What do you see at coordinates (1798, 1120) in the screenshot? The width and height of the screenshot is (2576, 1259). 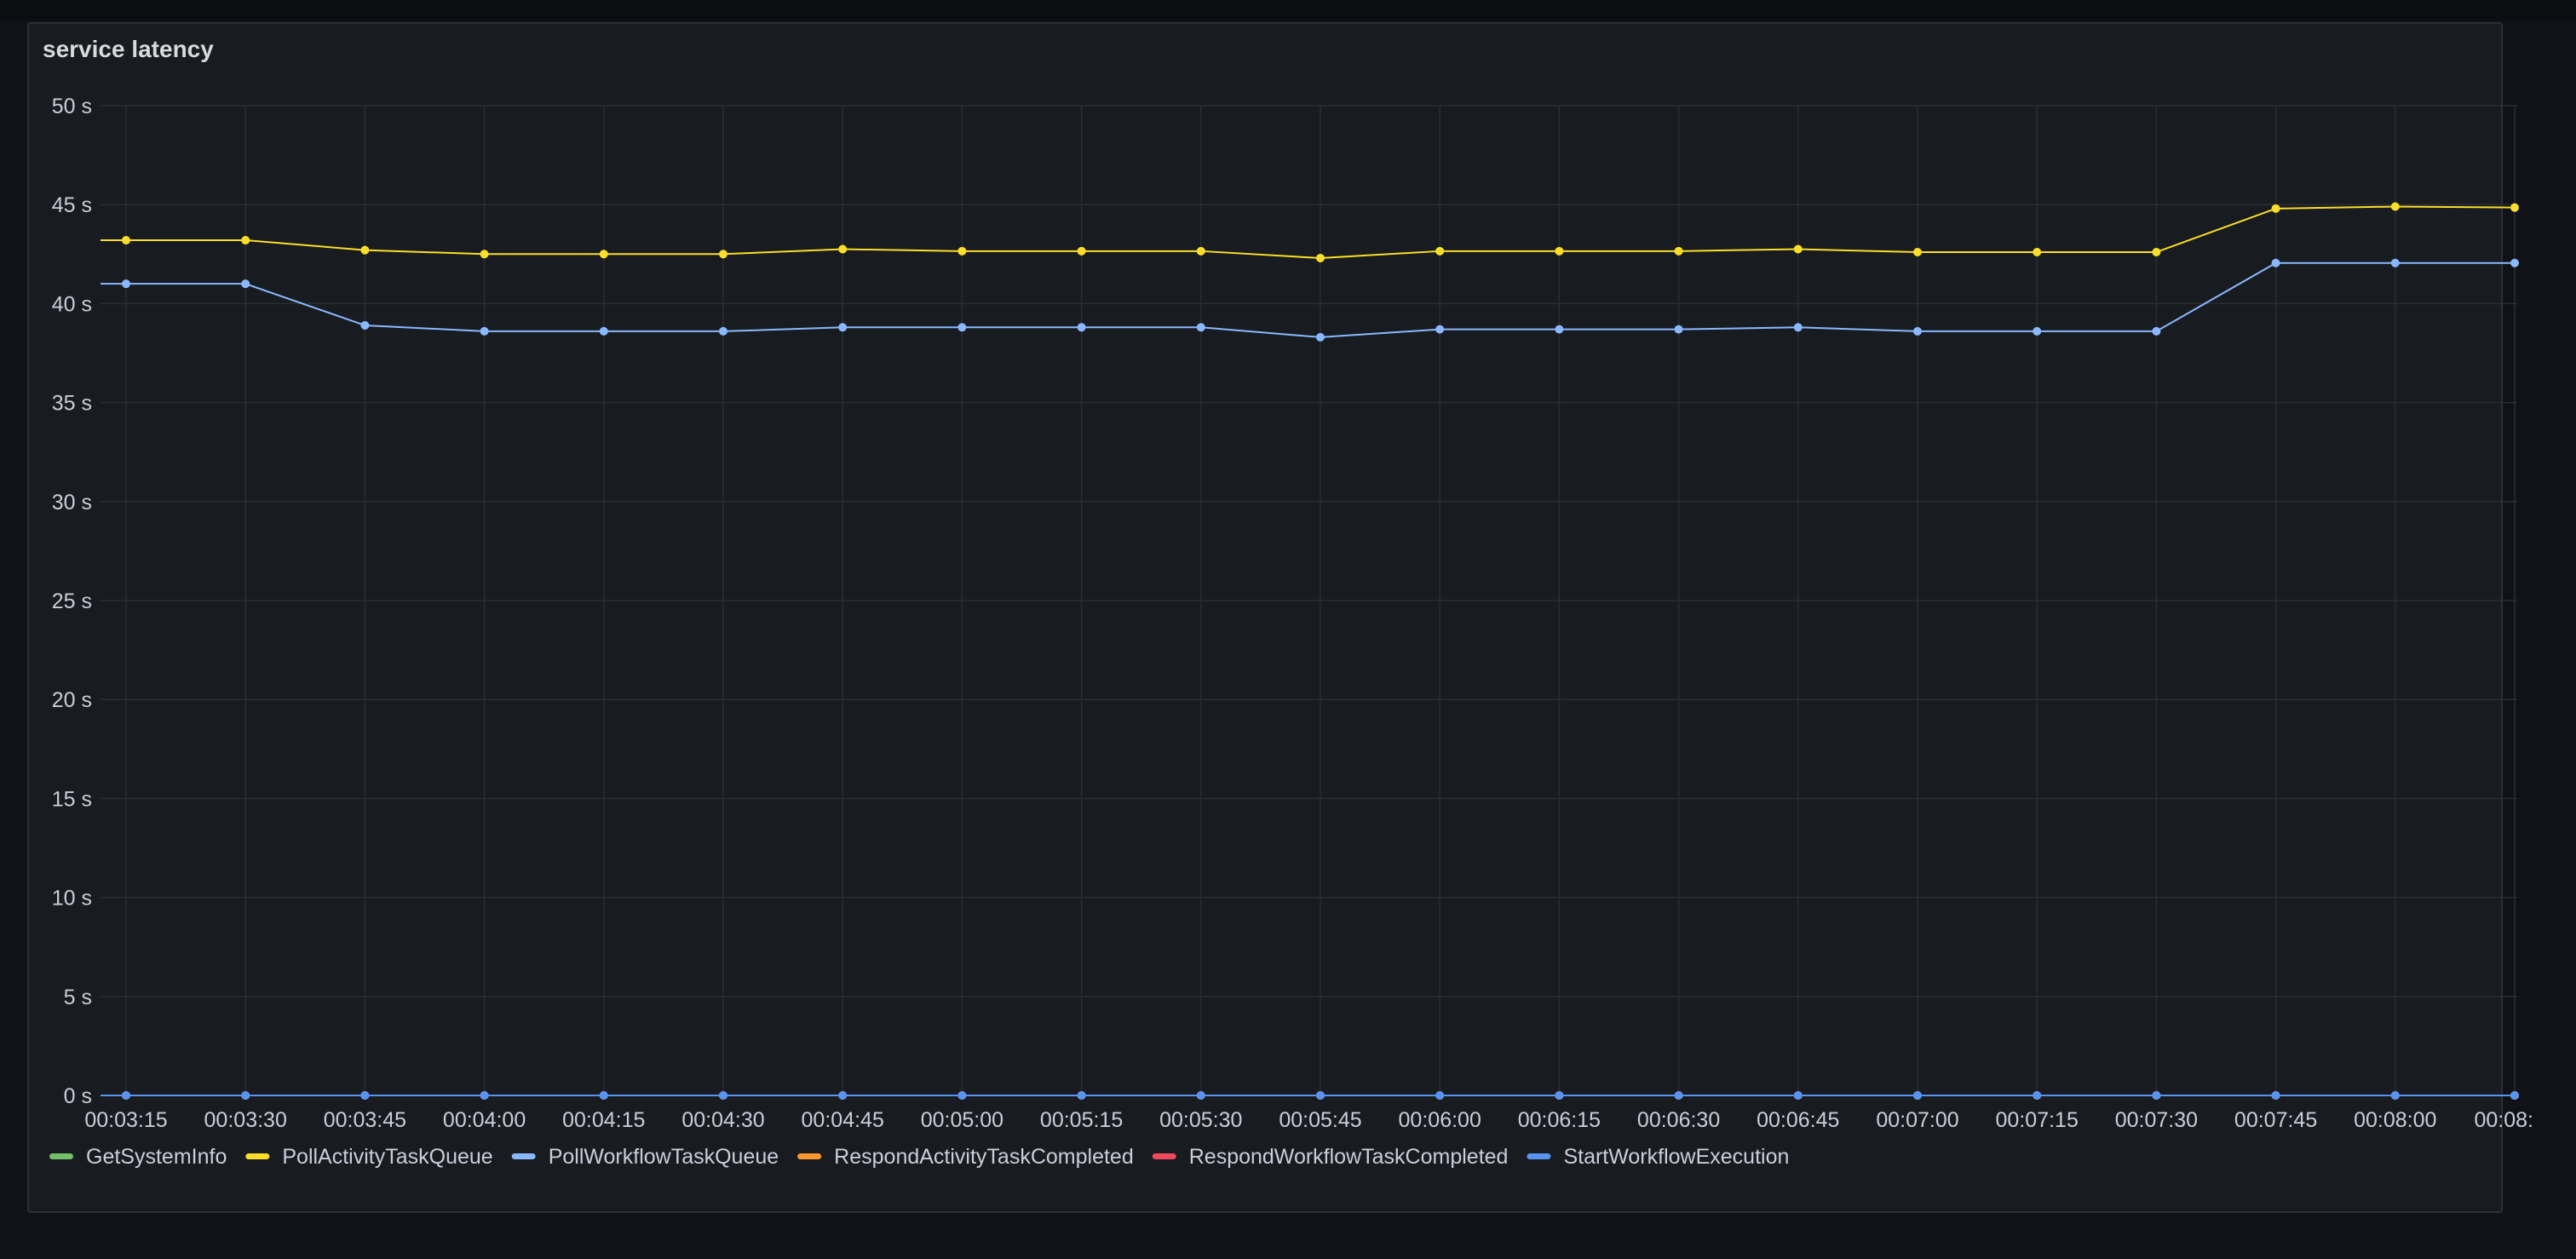 I see `x-tick-label: 00:06:45` at bounding box center [1798, 1120].